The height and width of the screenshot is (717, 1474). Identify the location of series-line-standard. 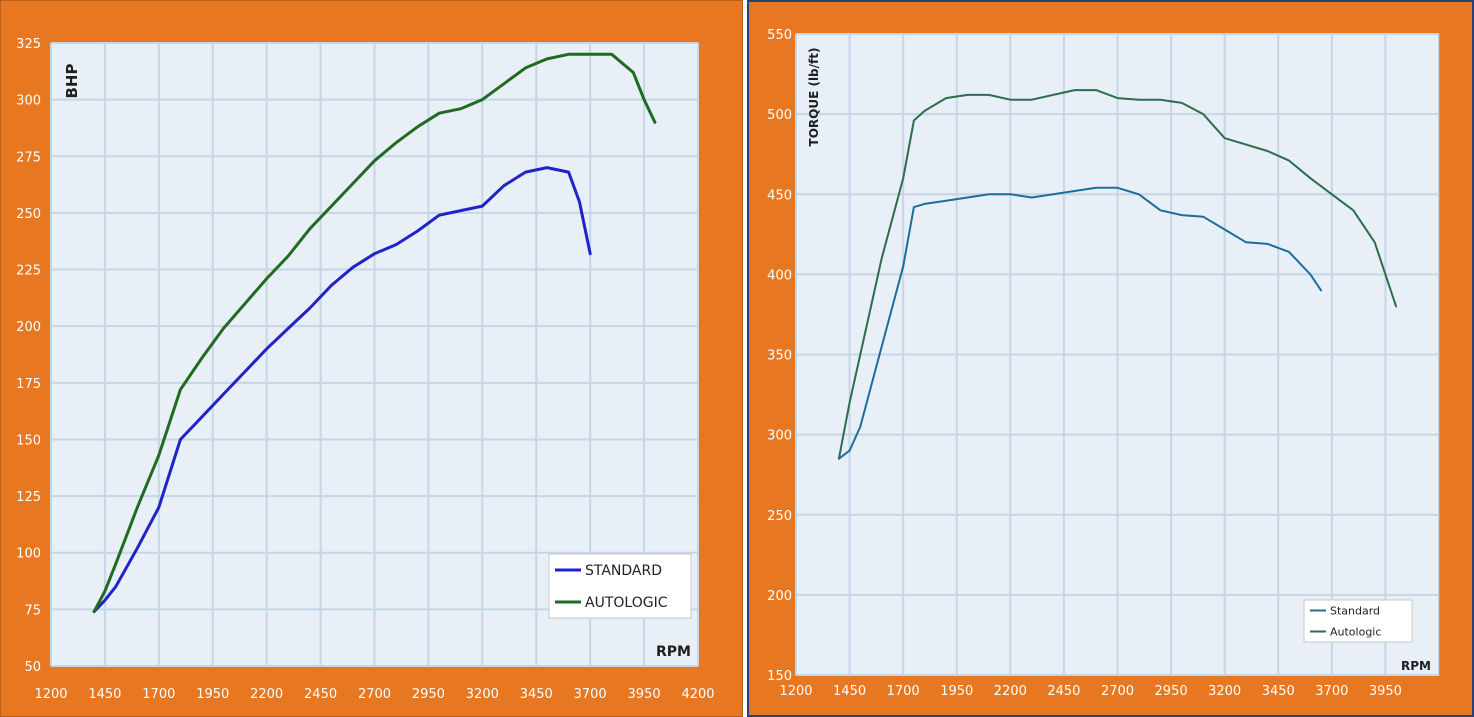
(1080, 323).